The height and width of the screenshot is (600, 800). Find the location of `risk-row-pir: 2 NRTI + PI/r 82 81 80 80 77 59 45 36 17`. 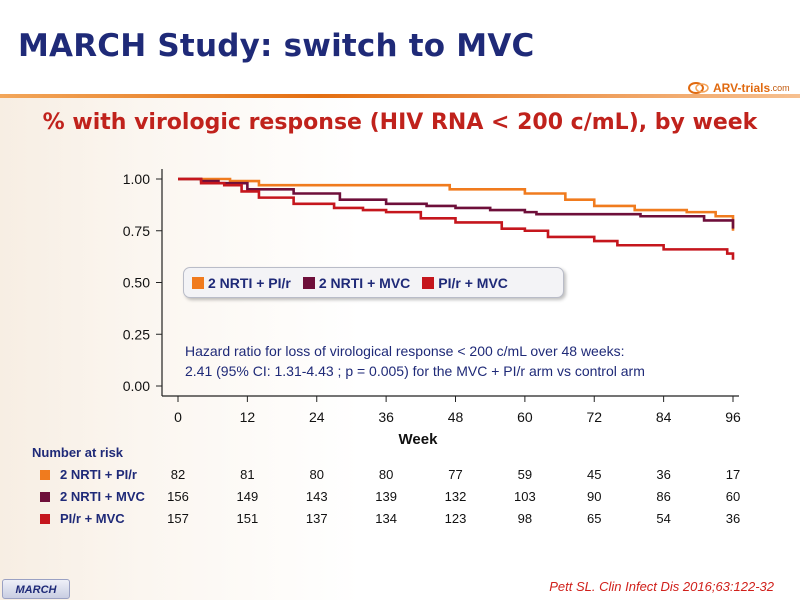

risk-row-pir: 2 NRTI + PI/r 82 81 80 80 77 59 45 36 17 is located at coordinates (420, 476).